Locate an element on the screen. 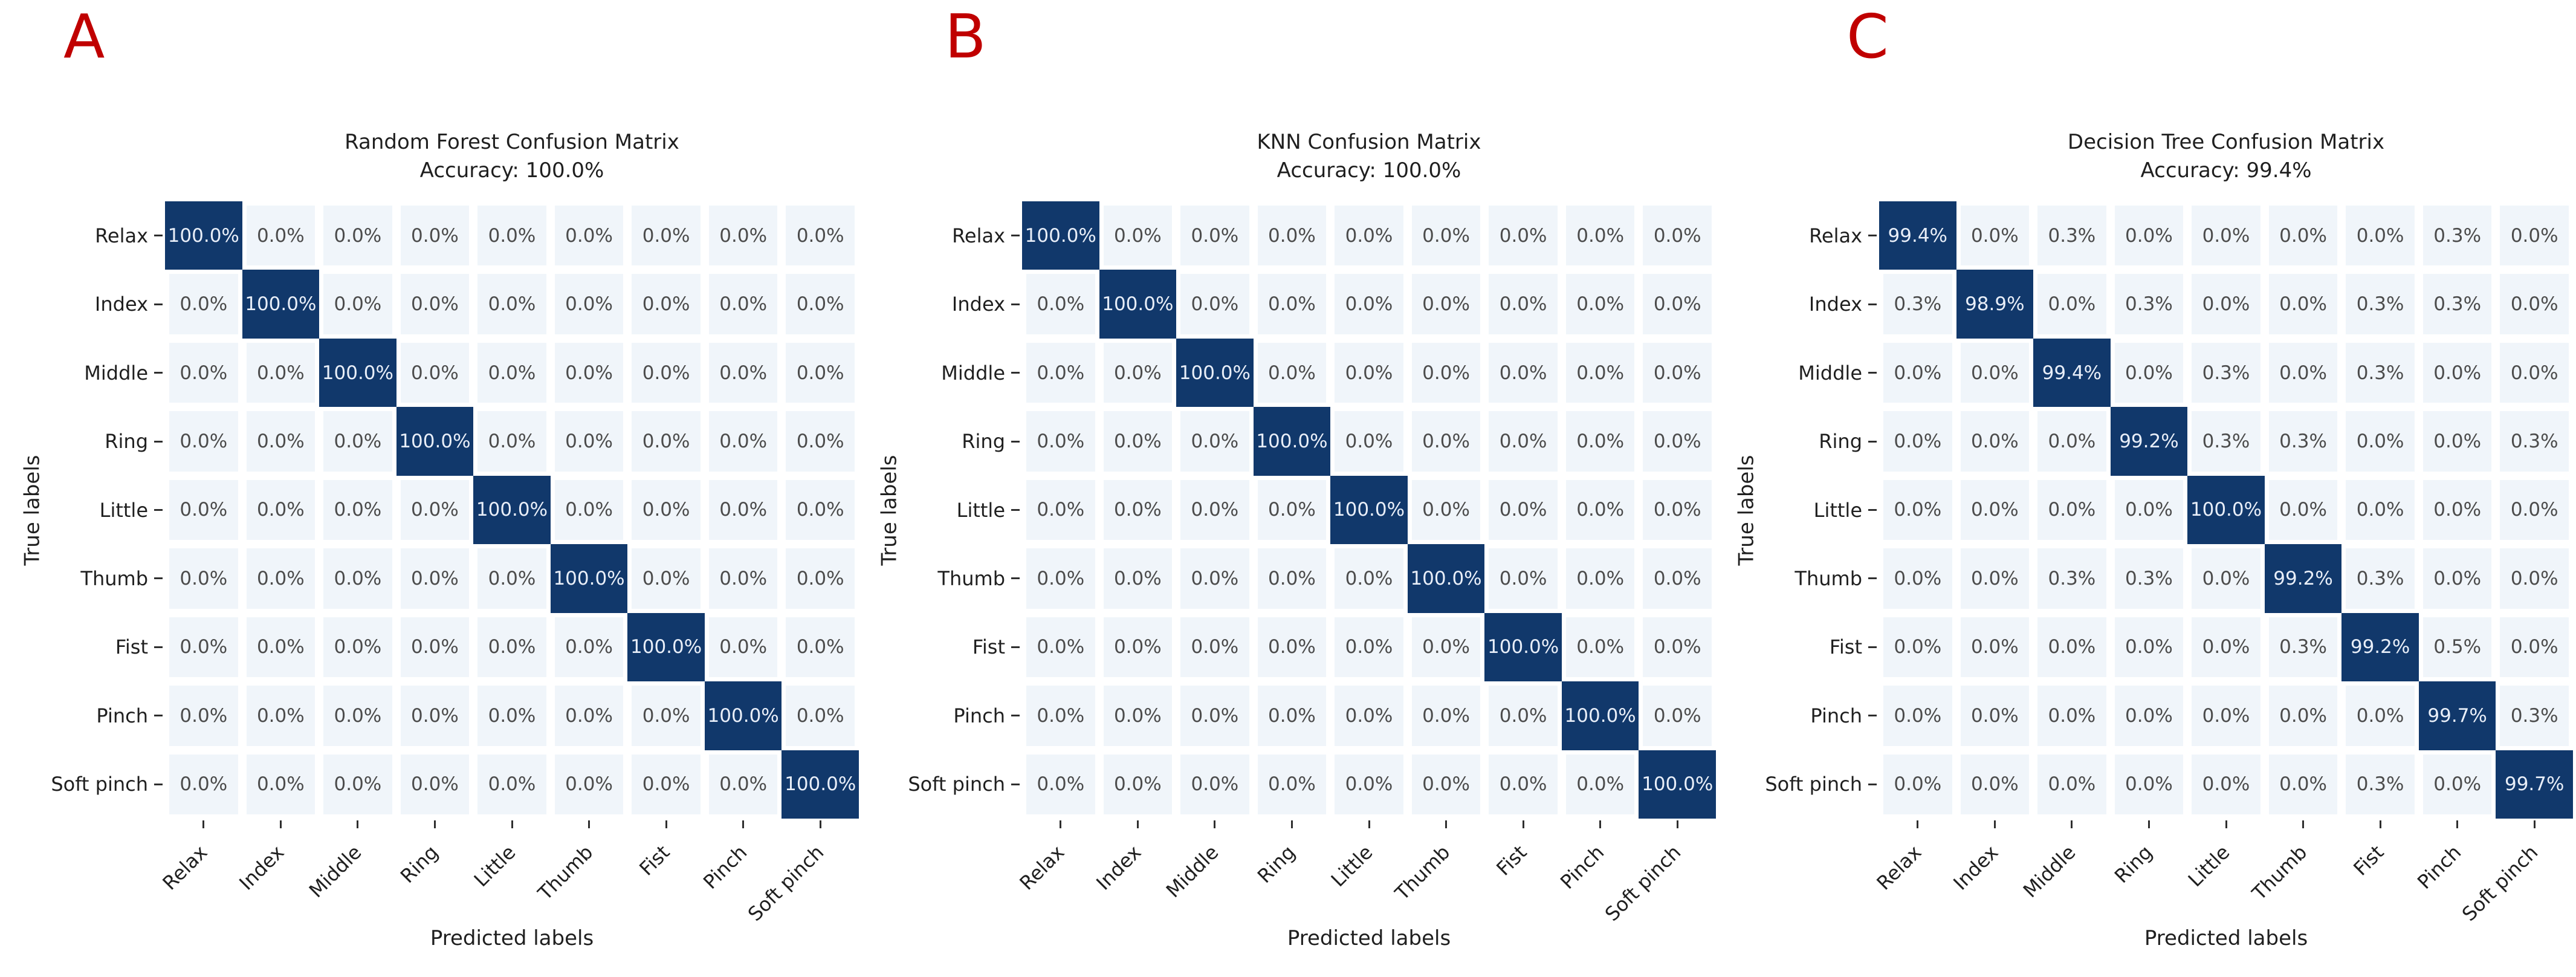 This screenshot has width=2576, height=977. panel-letter: B is located at coordinates (965, 36).